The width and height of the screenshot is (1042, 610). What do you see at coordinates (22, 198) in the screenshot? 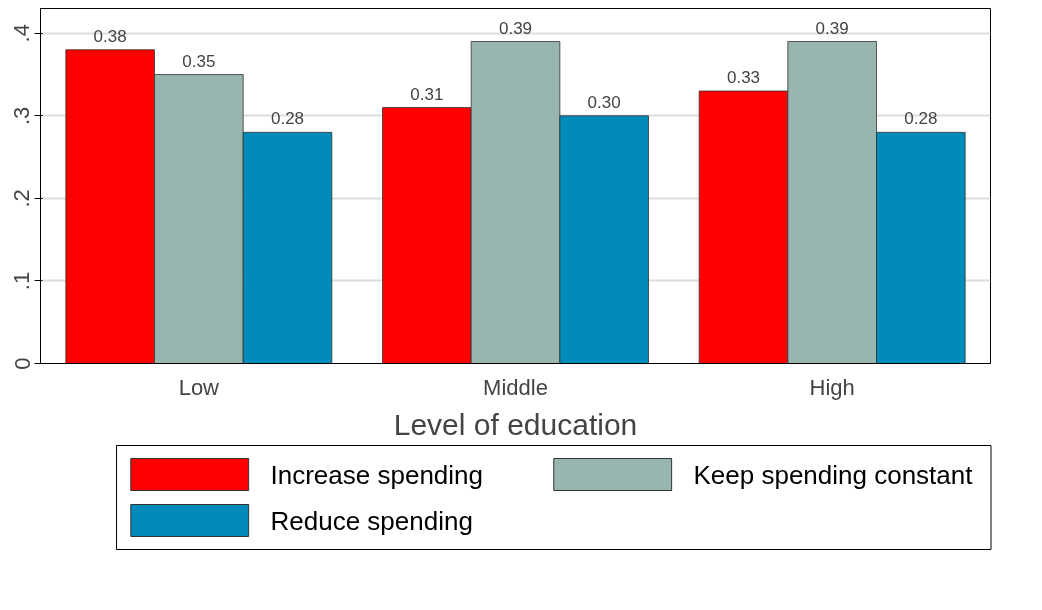
I see `y-tick-label: .2` at bounding box center [22, 198].